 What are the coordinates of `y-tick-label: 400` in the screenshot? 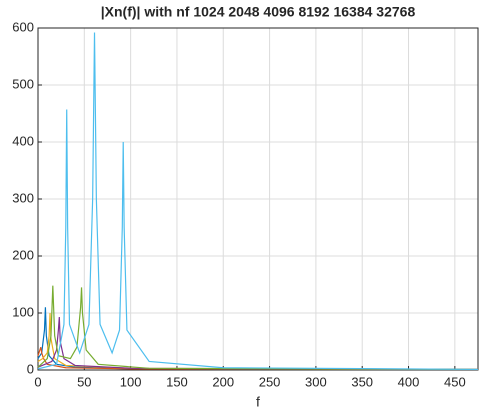 It's located at (23, 140).